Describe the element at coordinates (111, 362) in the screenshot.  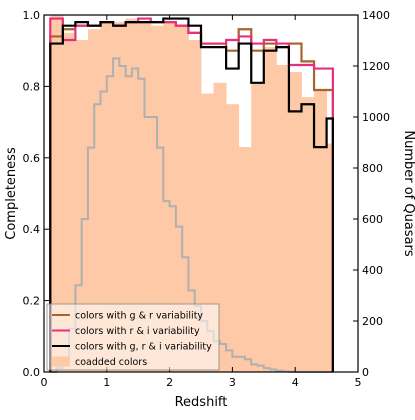
I see `legend-label: coadded colors` at that location.